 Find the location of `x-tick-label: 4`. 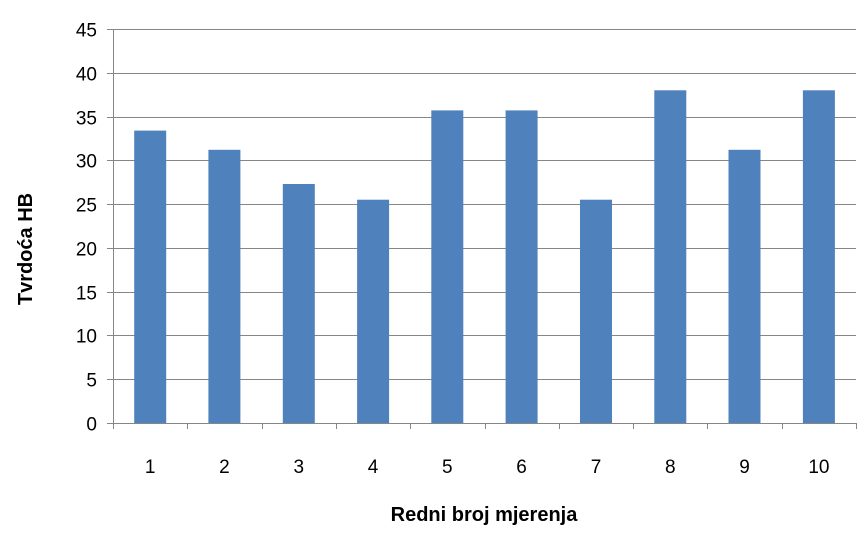

x-tick-label: 4 is located at coordinates (373, 467).